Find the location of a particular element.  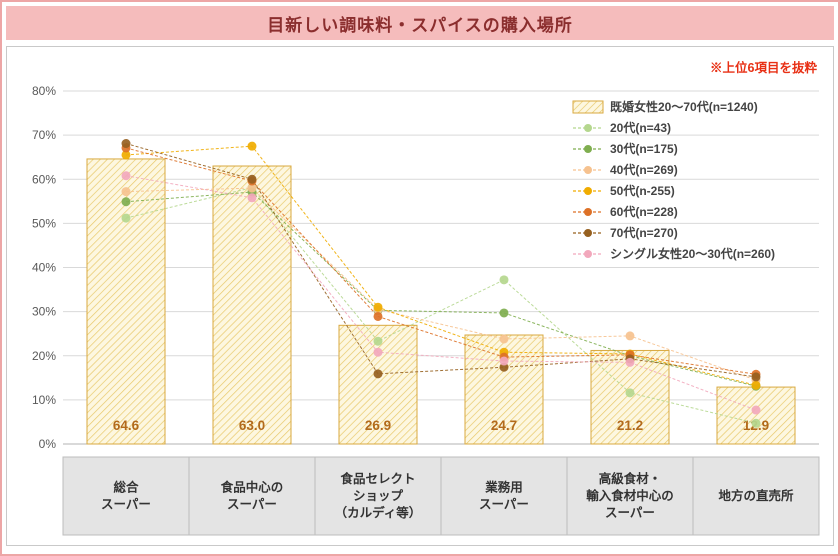

legend-label: 30代(n=175) is located at coordinates (644, 148).